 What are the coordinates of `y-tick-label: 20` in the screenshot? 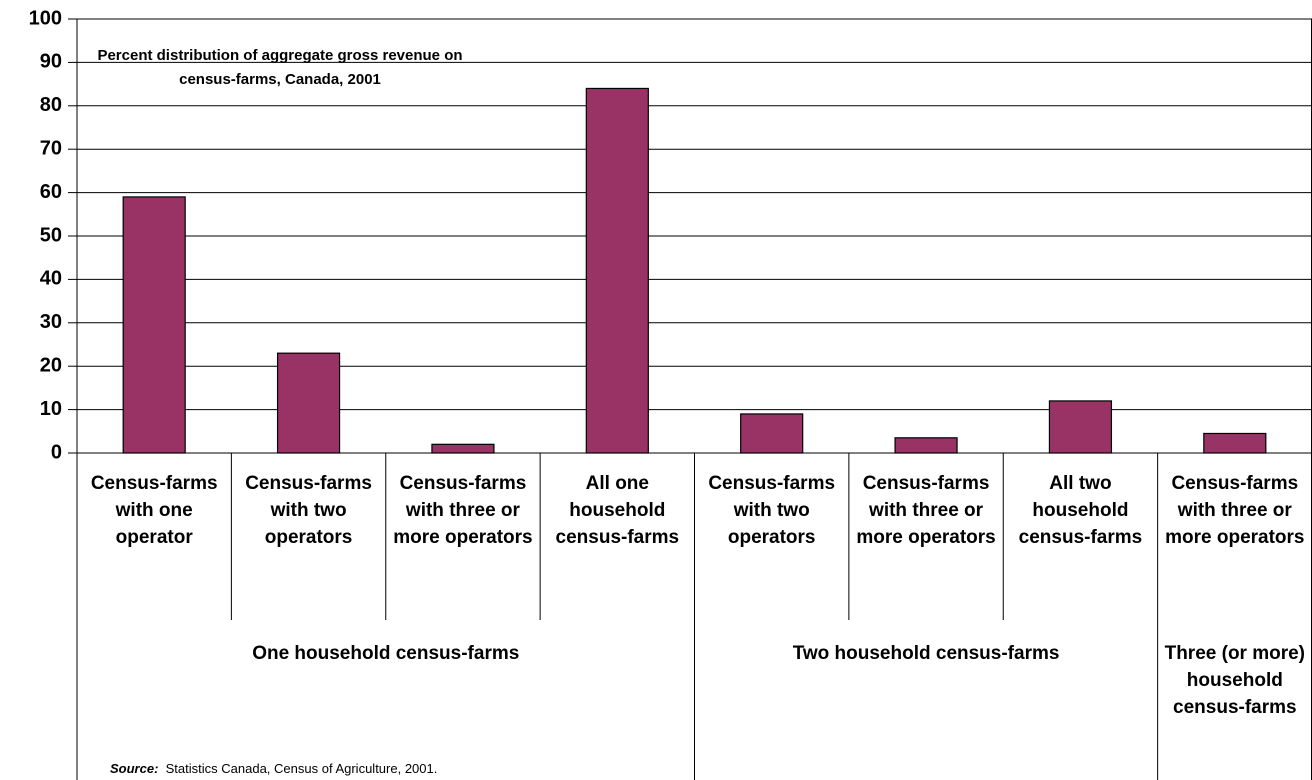 It's located at (51, 365).